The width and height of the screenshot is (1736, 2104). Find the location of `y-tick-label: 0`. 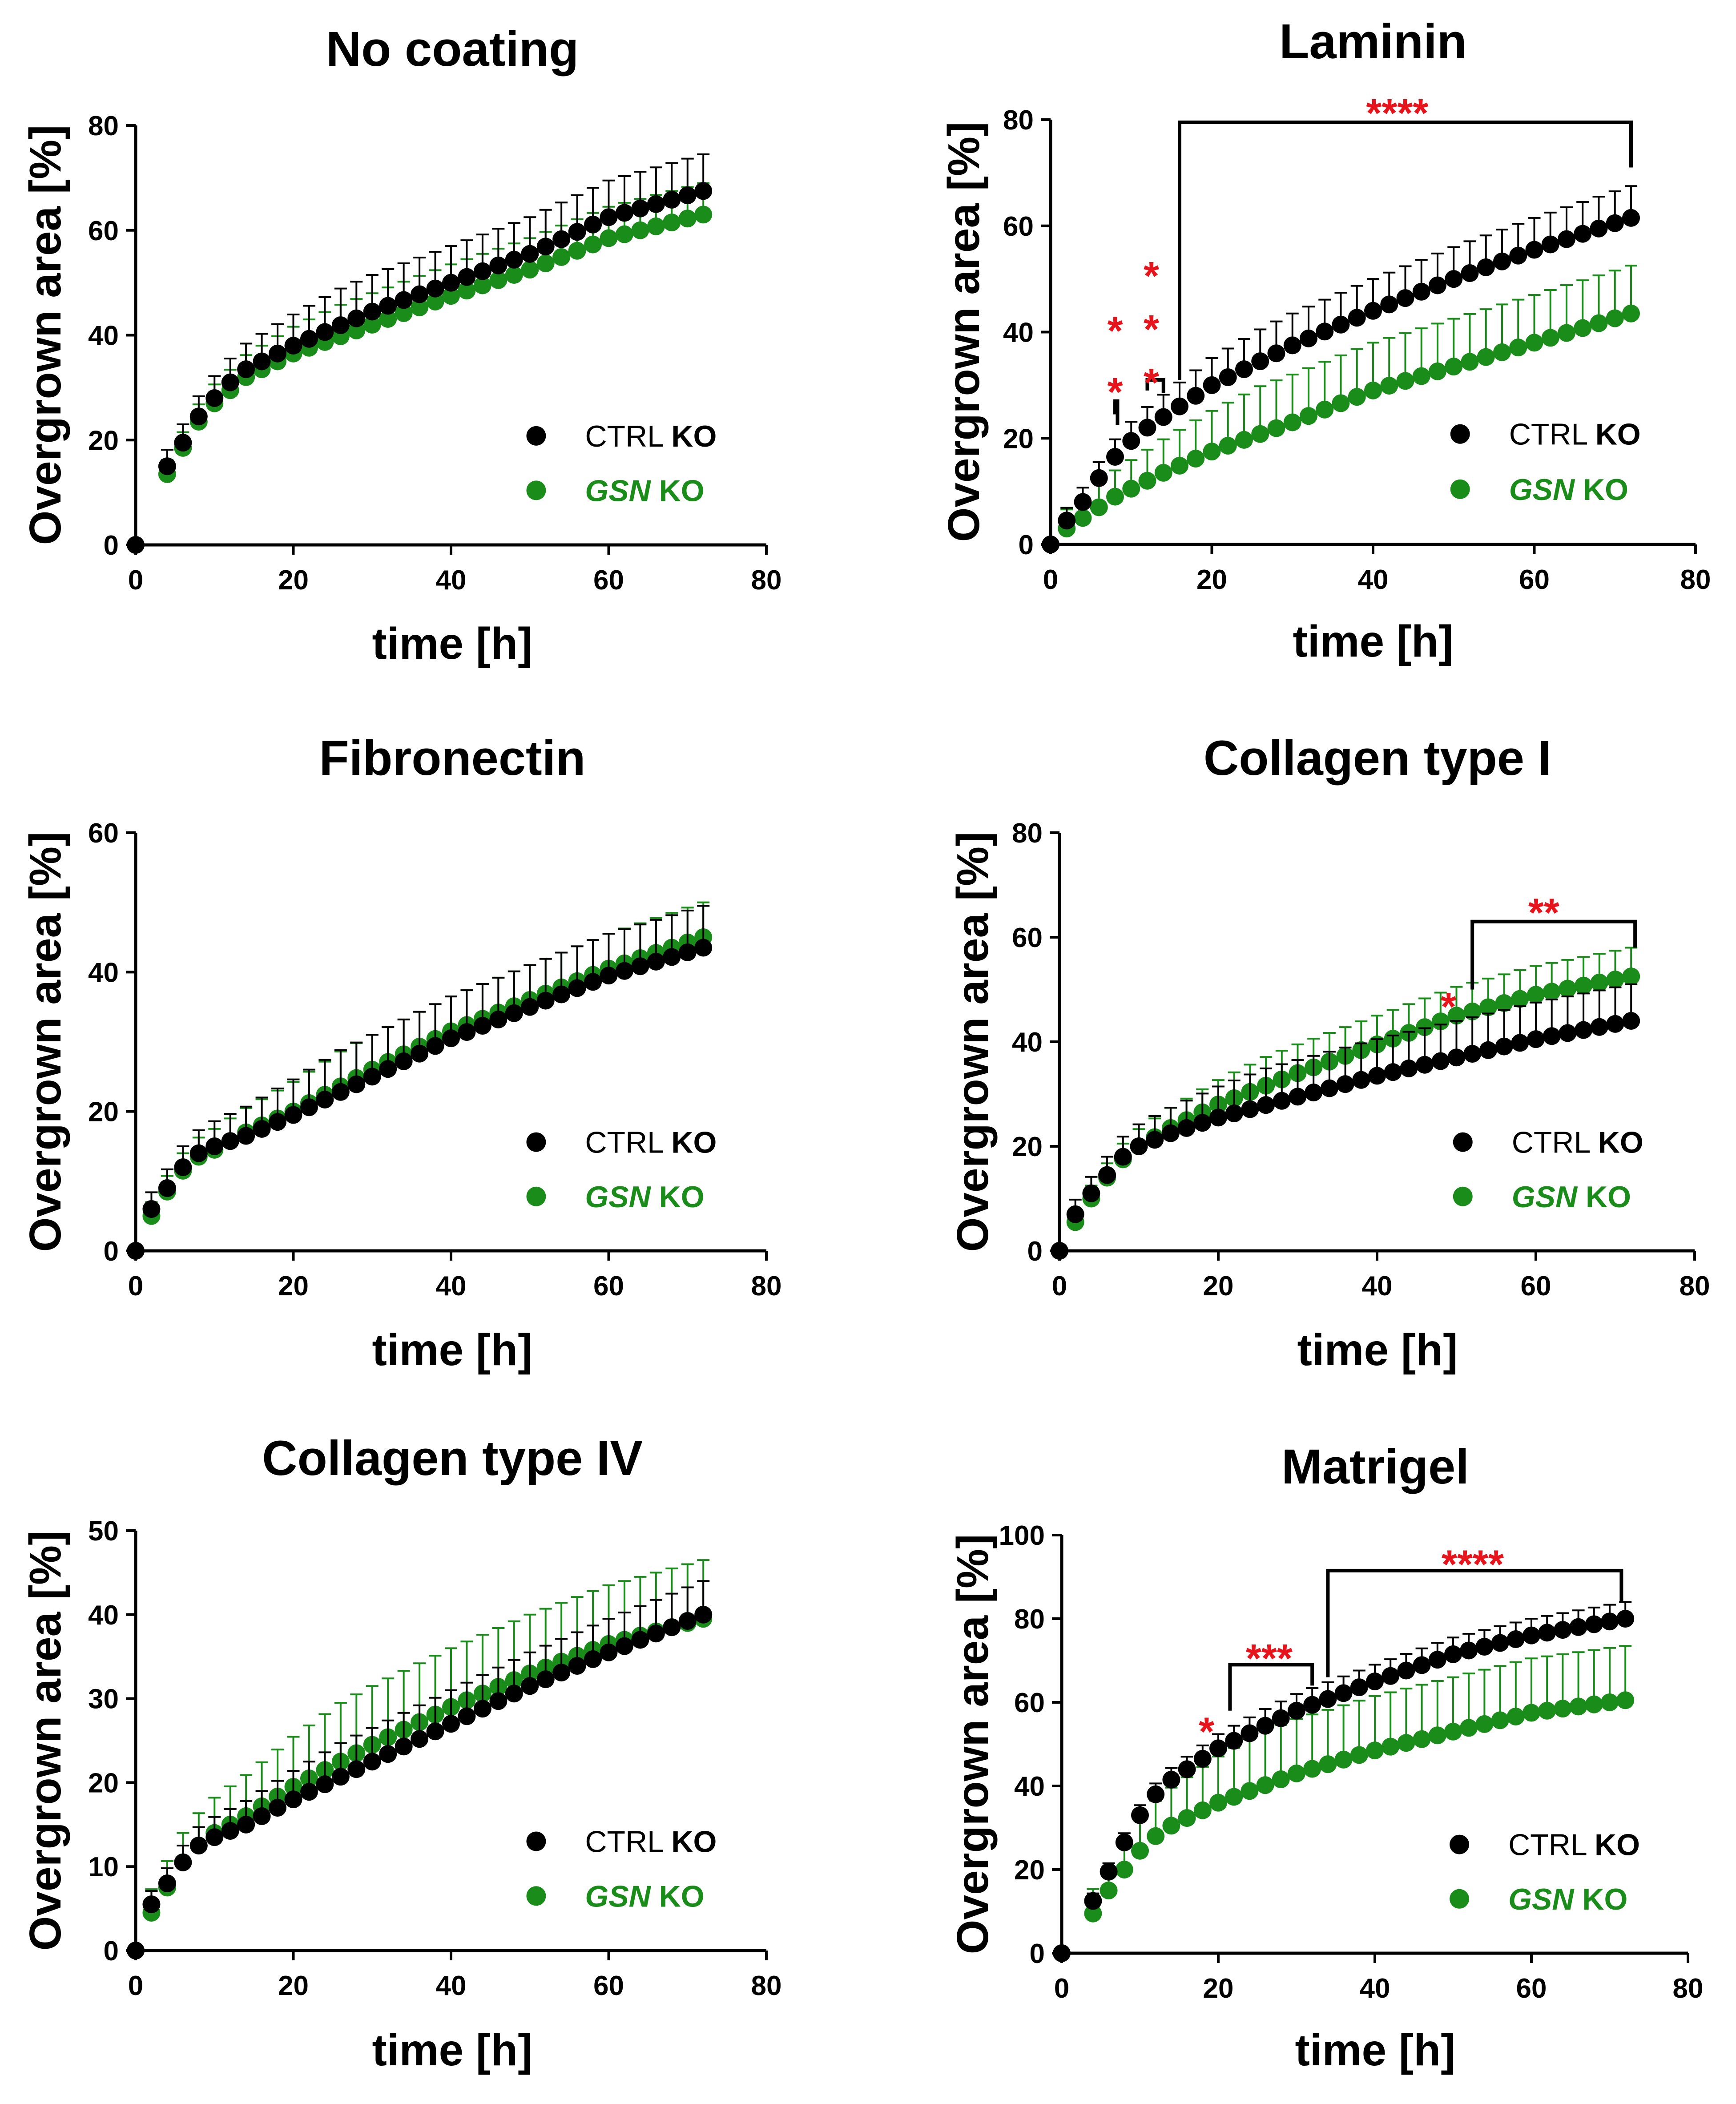

y-tick-label: 0 is located at coordinates (111, 1252).